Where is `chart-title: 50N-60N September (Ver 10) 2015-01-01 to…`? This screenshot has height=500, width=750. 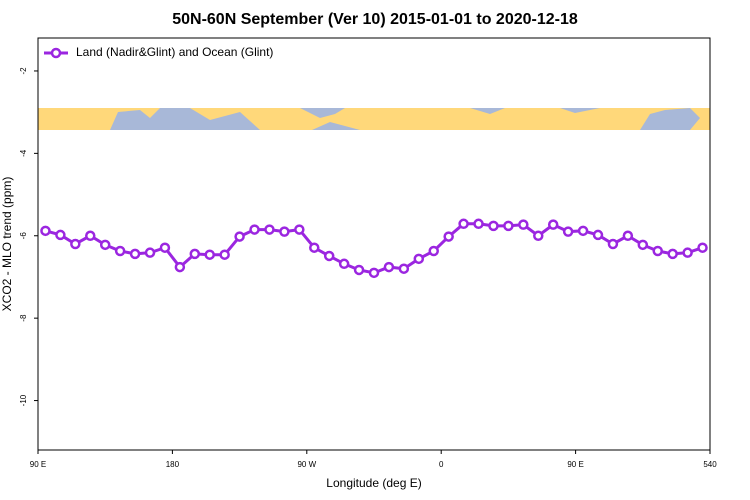
chart-title: 50N-60N September (Ver 10) 2015-01-01 to… is located at coordinates (375, 19).